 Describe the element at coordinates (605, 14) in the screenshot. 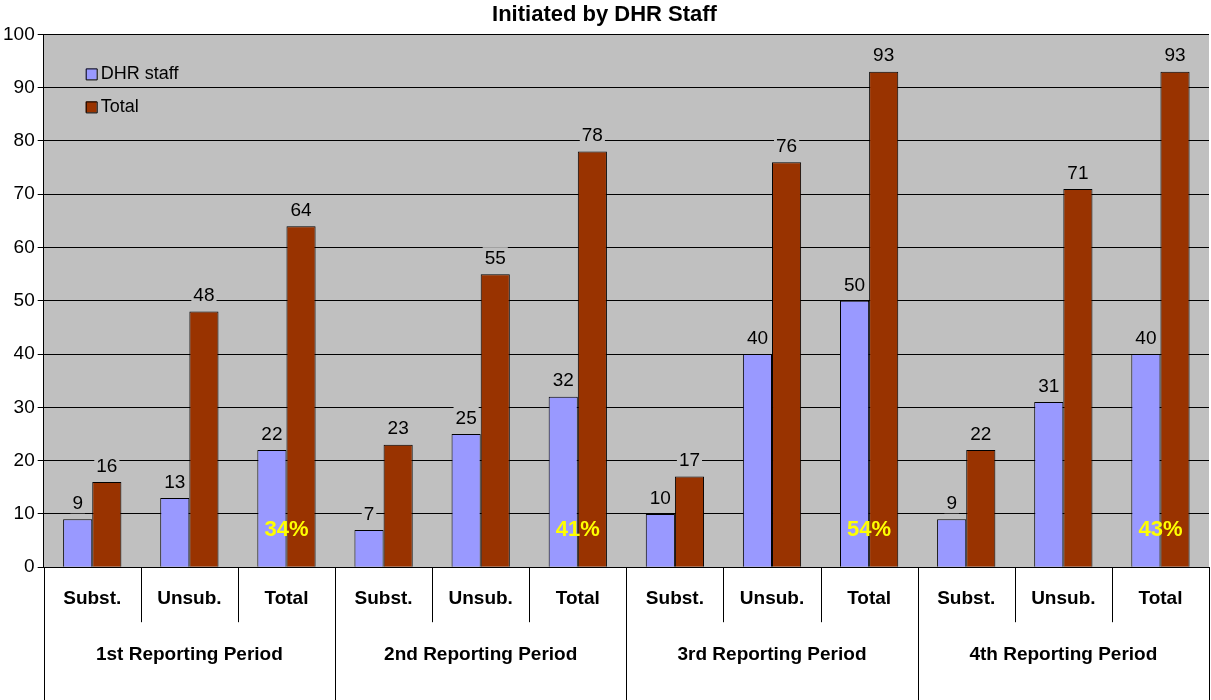

I see `chart-title: Initiated by DHR Staff` at that location.